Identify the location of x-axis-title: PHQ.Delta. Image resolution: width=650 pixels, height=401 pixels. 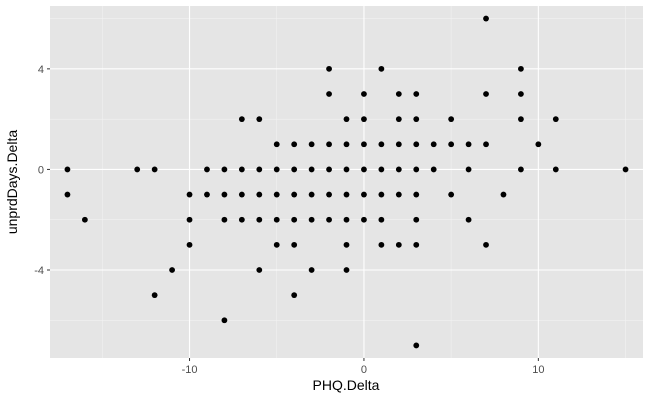
(346, 385).